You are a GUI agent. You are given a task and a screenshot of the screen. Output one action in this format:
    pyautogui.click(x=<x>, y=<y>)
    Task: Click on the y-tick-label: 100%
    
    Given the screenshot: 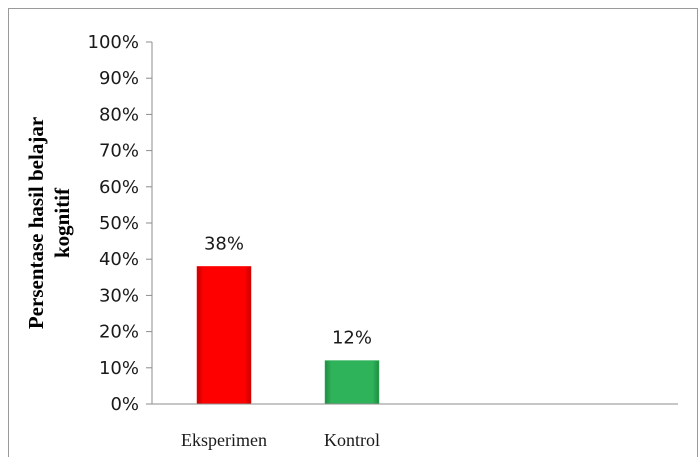 What is the action you would take?
    pyautogui.click(x=113, y=42)
    